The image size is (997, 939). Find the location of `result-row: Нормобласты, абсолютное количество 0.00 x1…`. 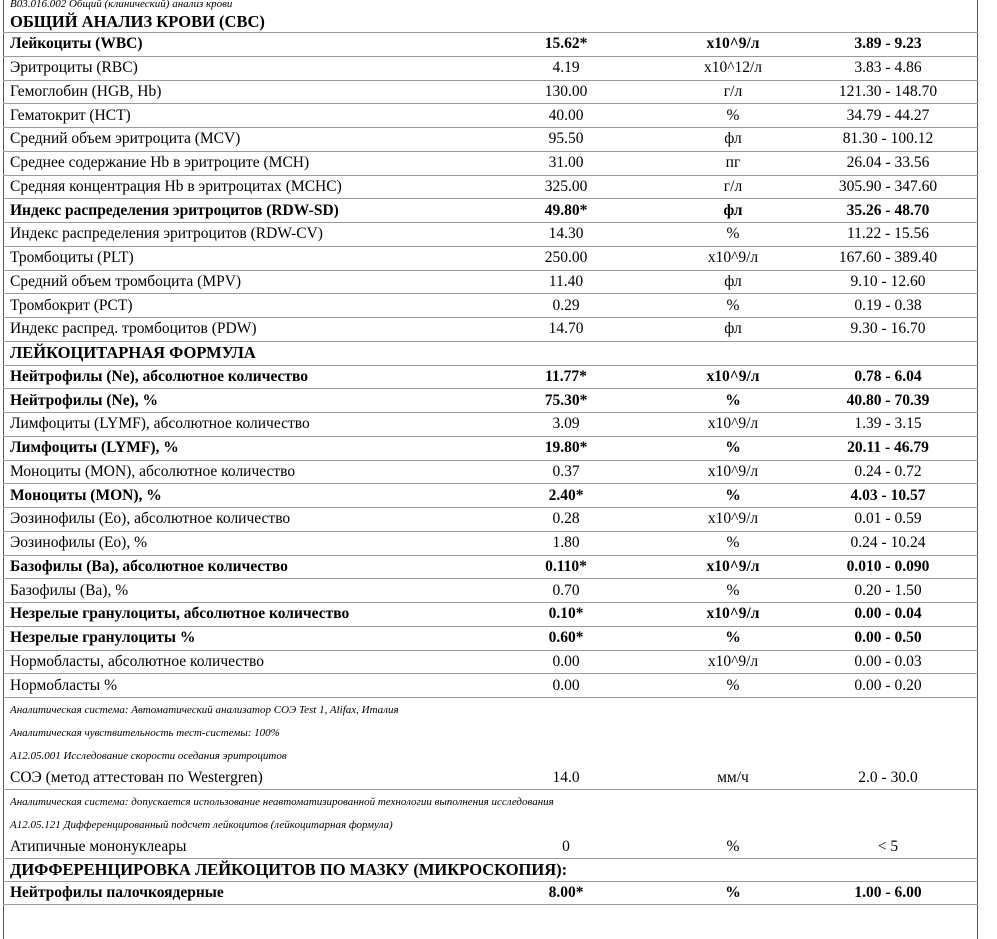

result-row: Нормобласты, абсолютное количество 0.00 x1… is located at coordinates (490, 663).